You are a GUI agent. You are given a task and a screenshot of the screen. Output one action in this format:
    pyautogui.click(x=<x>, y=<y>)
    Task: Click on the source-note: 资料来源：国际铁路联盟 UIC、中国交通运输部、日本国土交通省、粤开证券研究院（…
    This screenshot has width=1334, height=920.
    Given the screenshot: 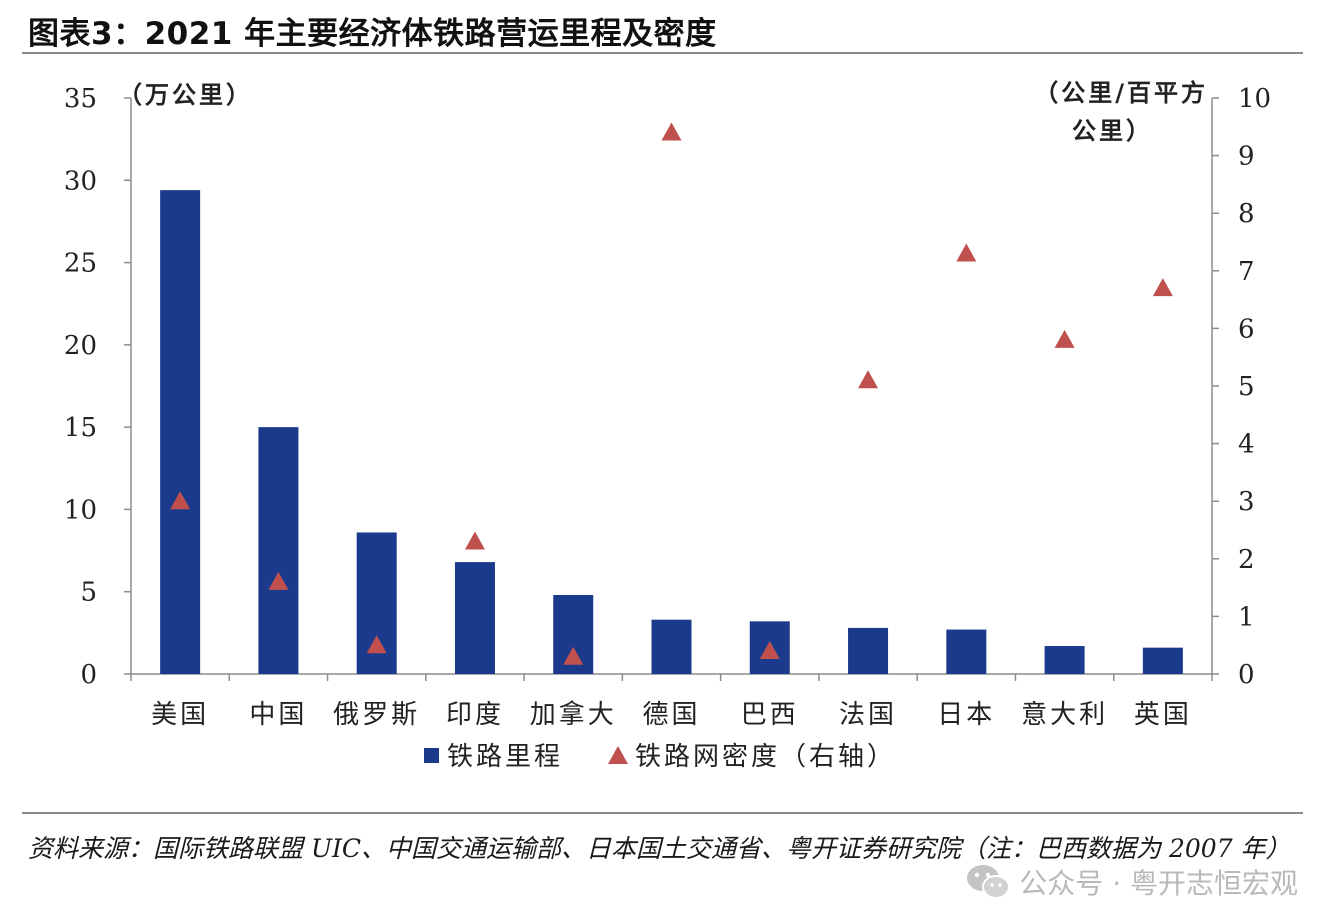 What is the action you would take?
    pyautogui.click(x=659, y=848)
    